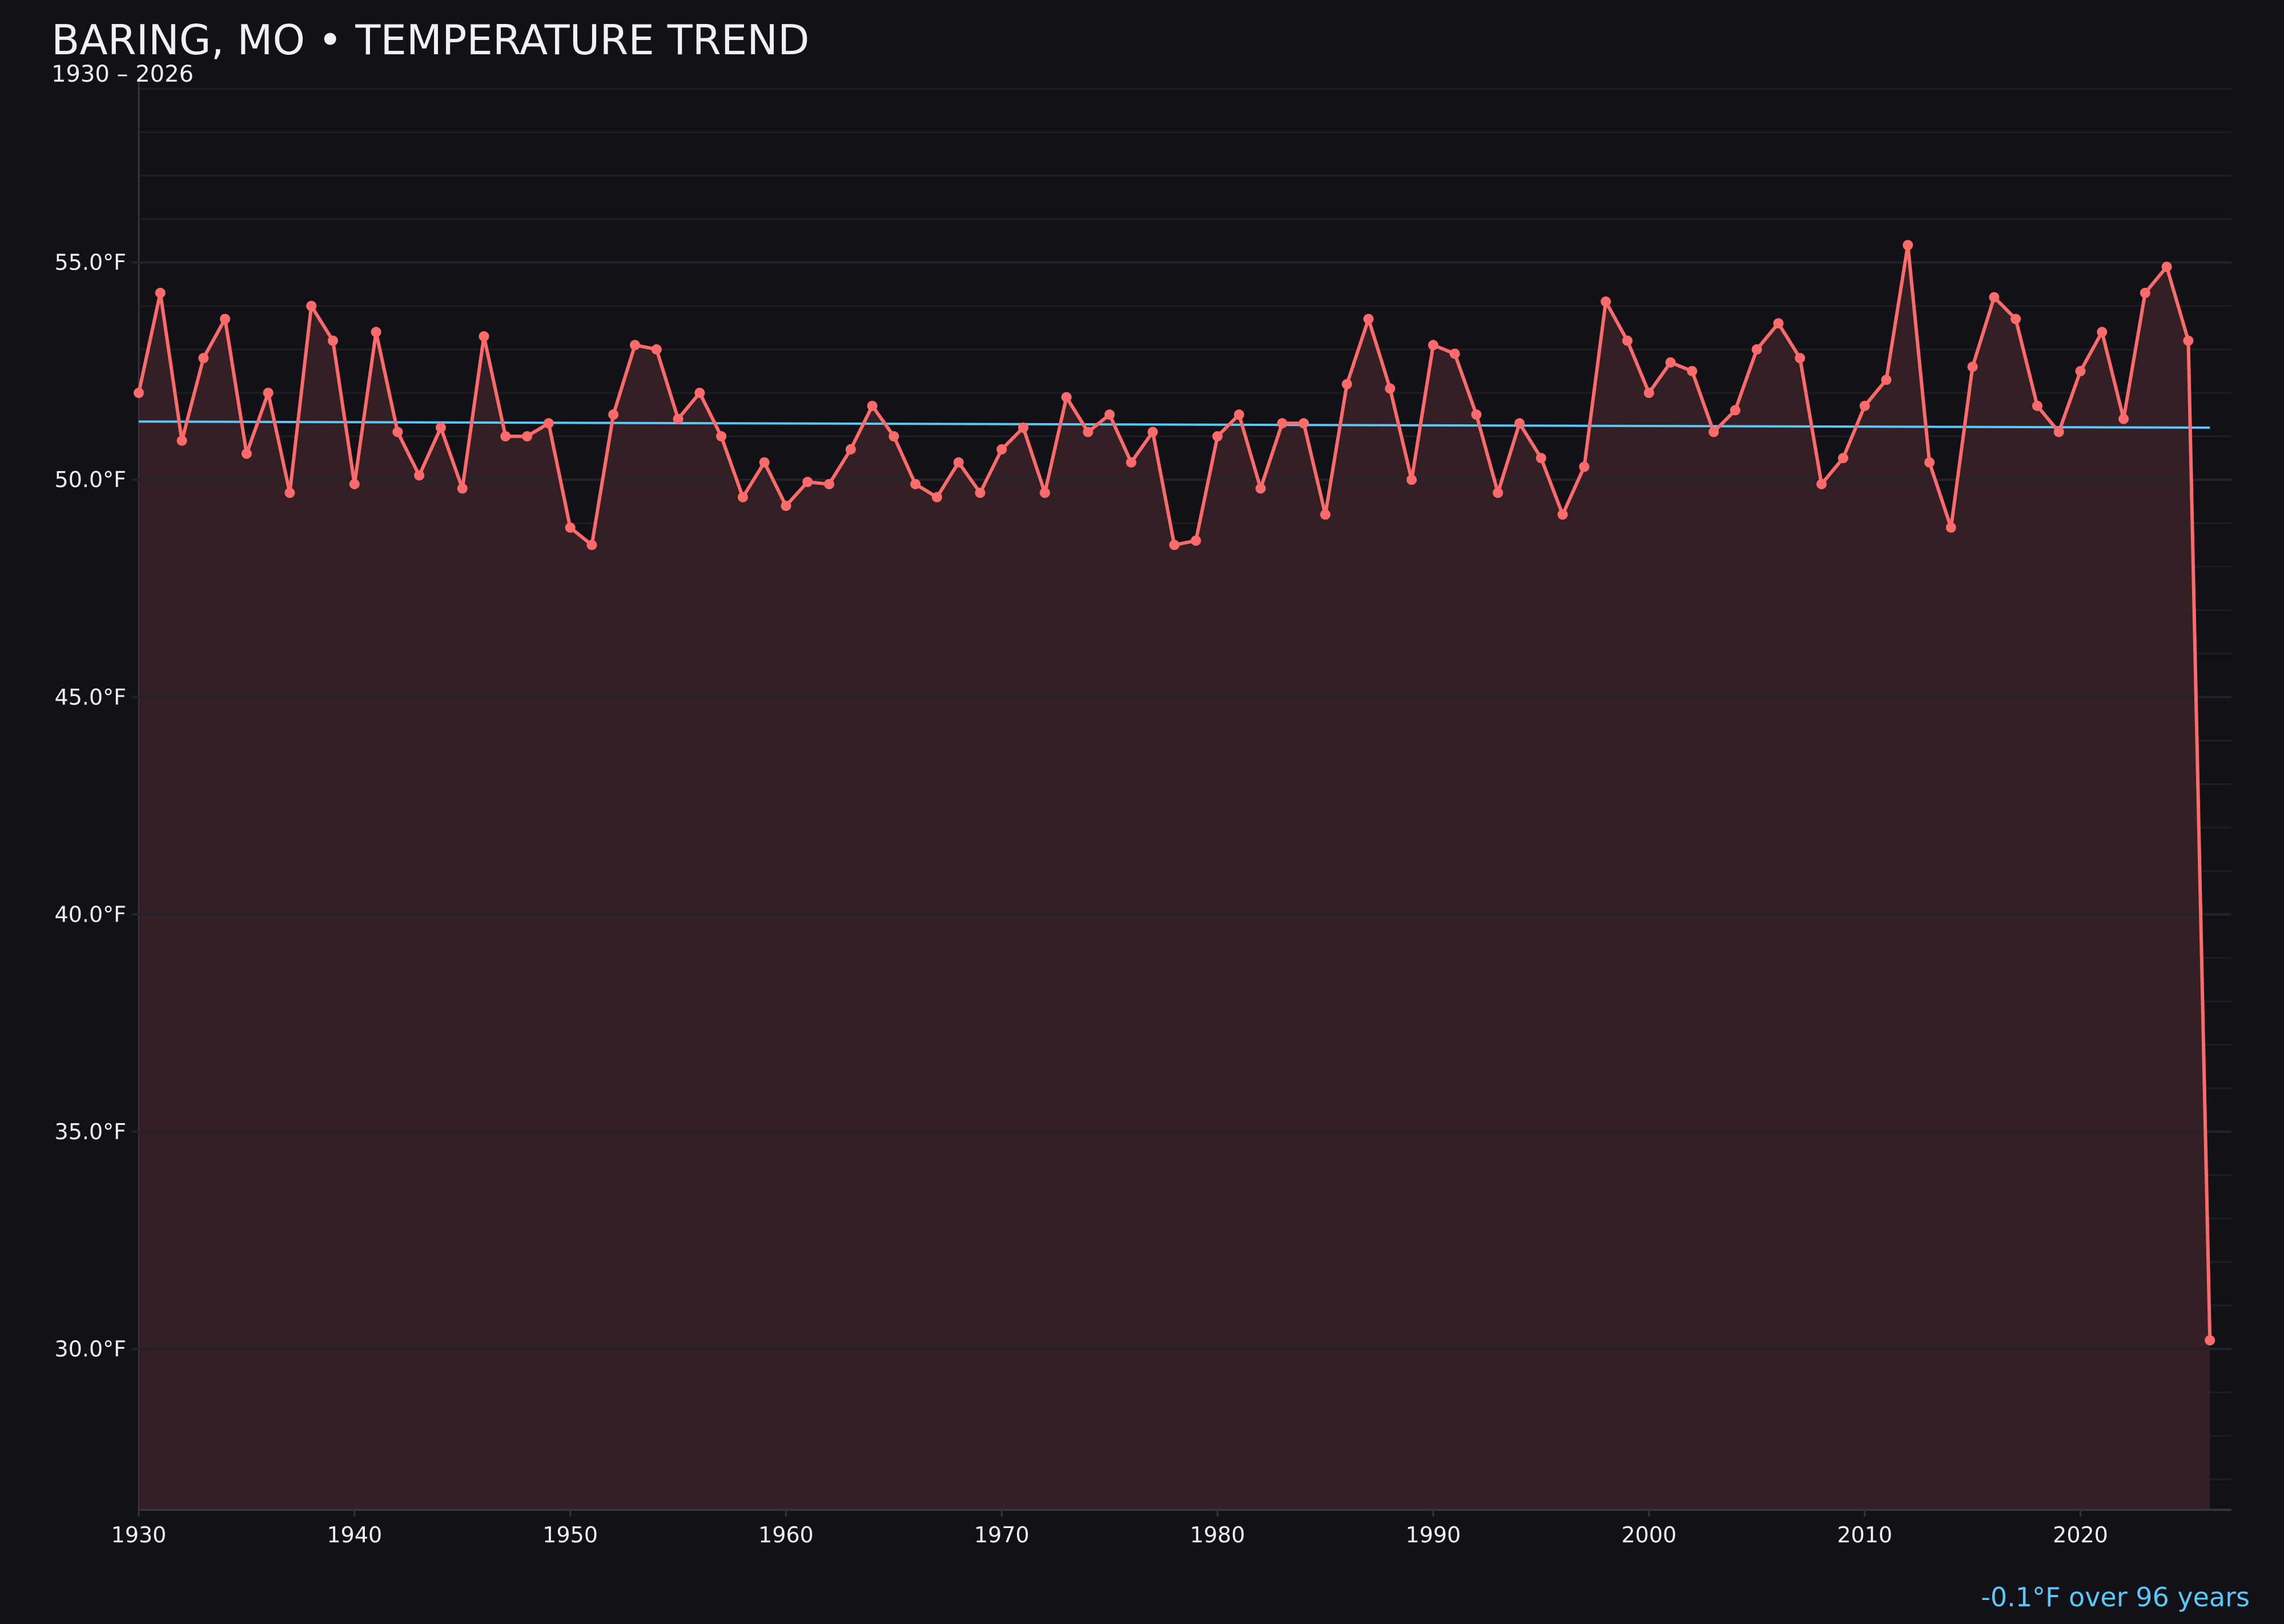 The height and width of the screenshot is (1624, 2284). I want to click on y-tick-label: 45.0°F, so click(90, 697).